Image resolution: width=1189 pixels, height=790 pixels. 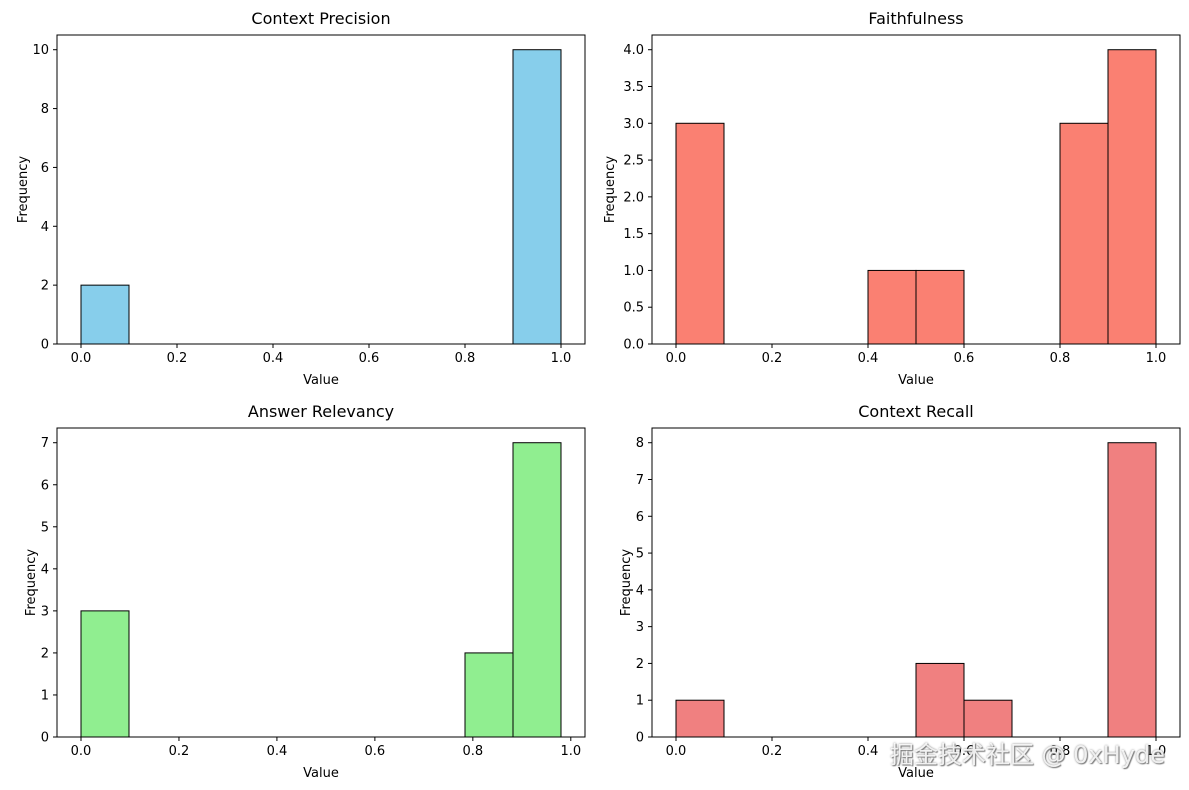 What do you see at coordinates (633, 234) in the screenshot?
I see `y-tick-label: 1.5` at bounding box center [633, 234].